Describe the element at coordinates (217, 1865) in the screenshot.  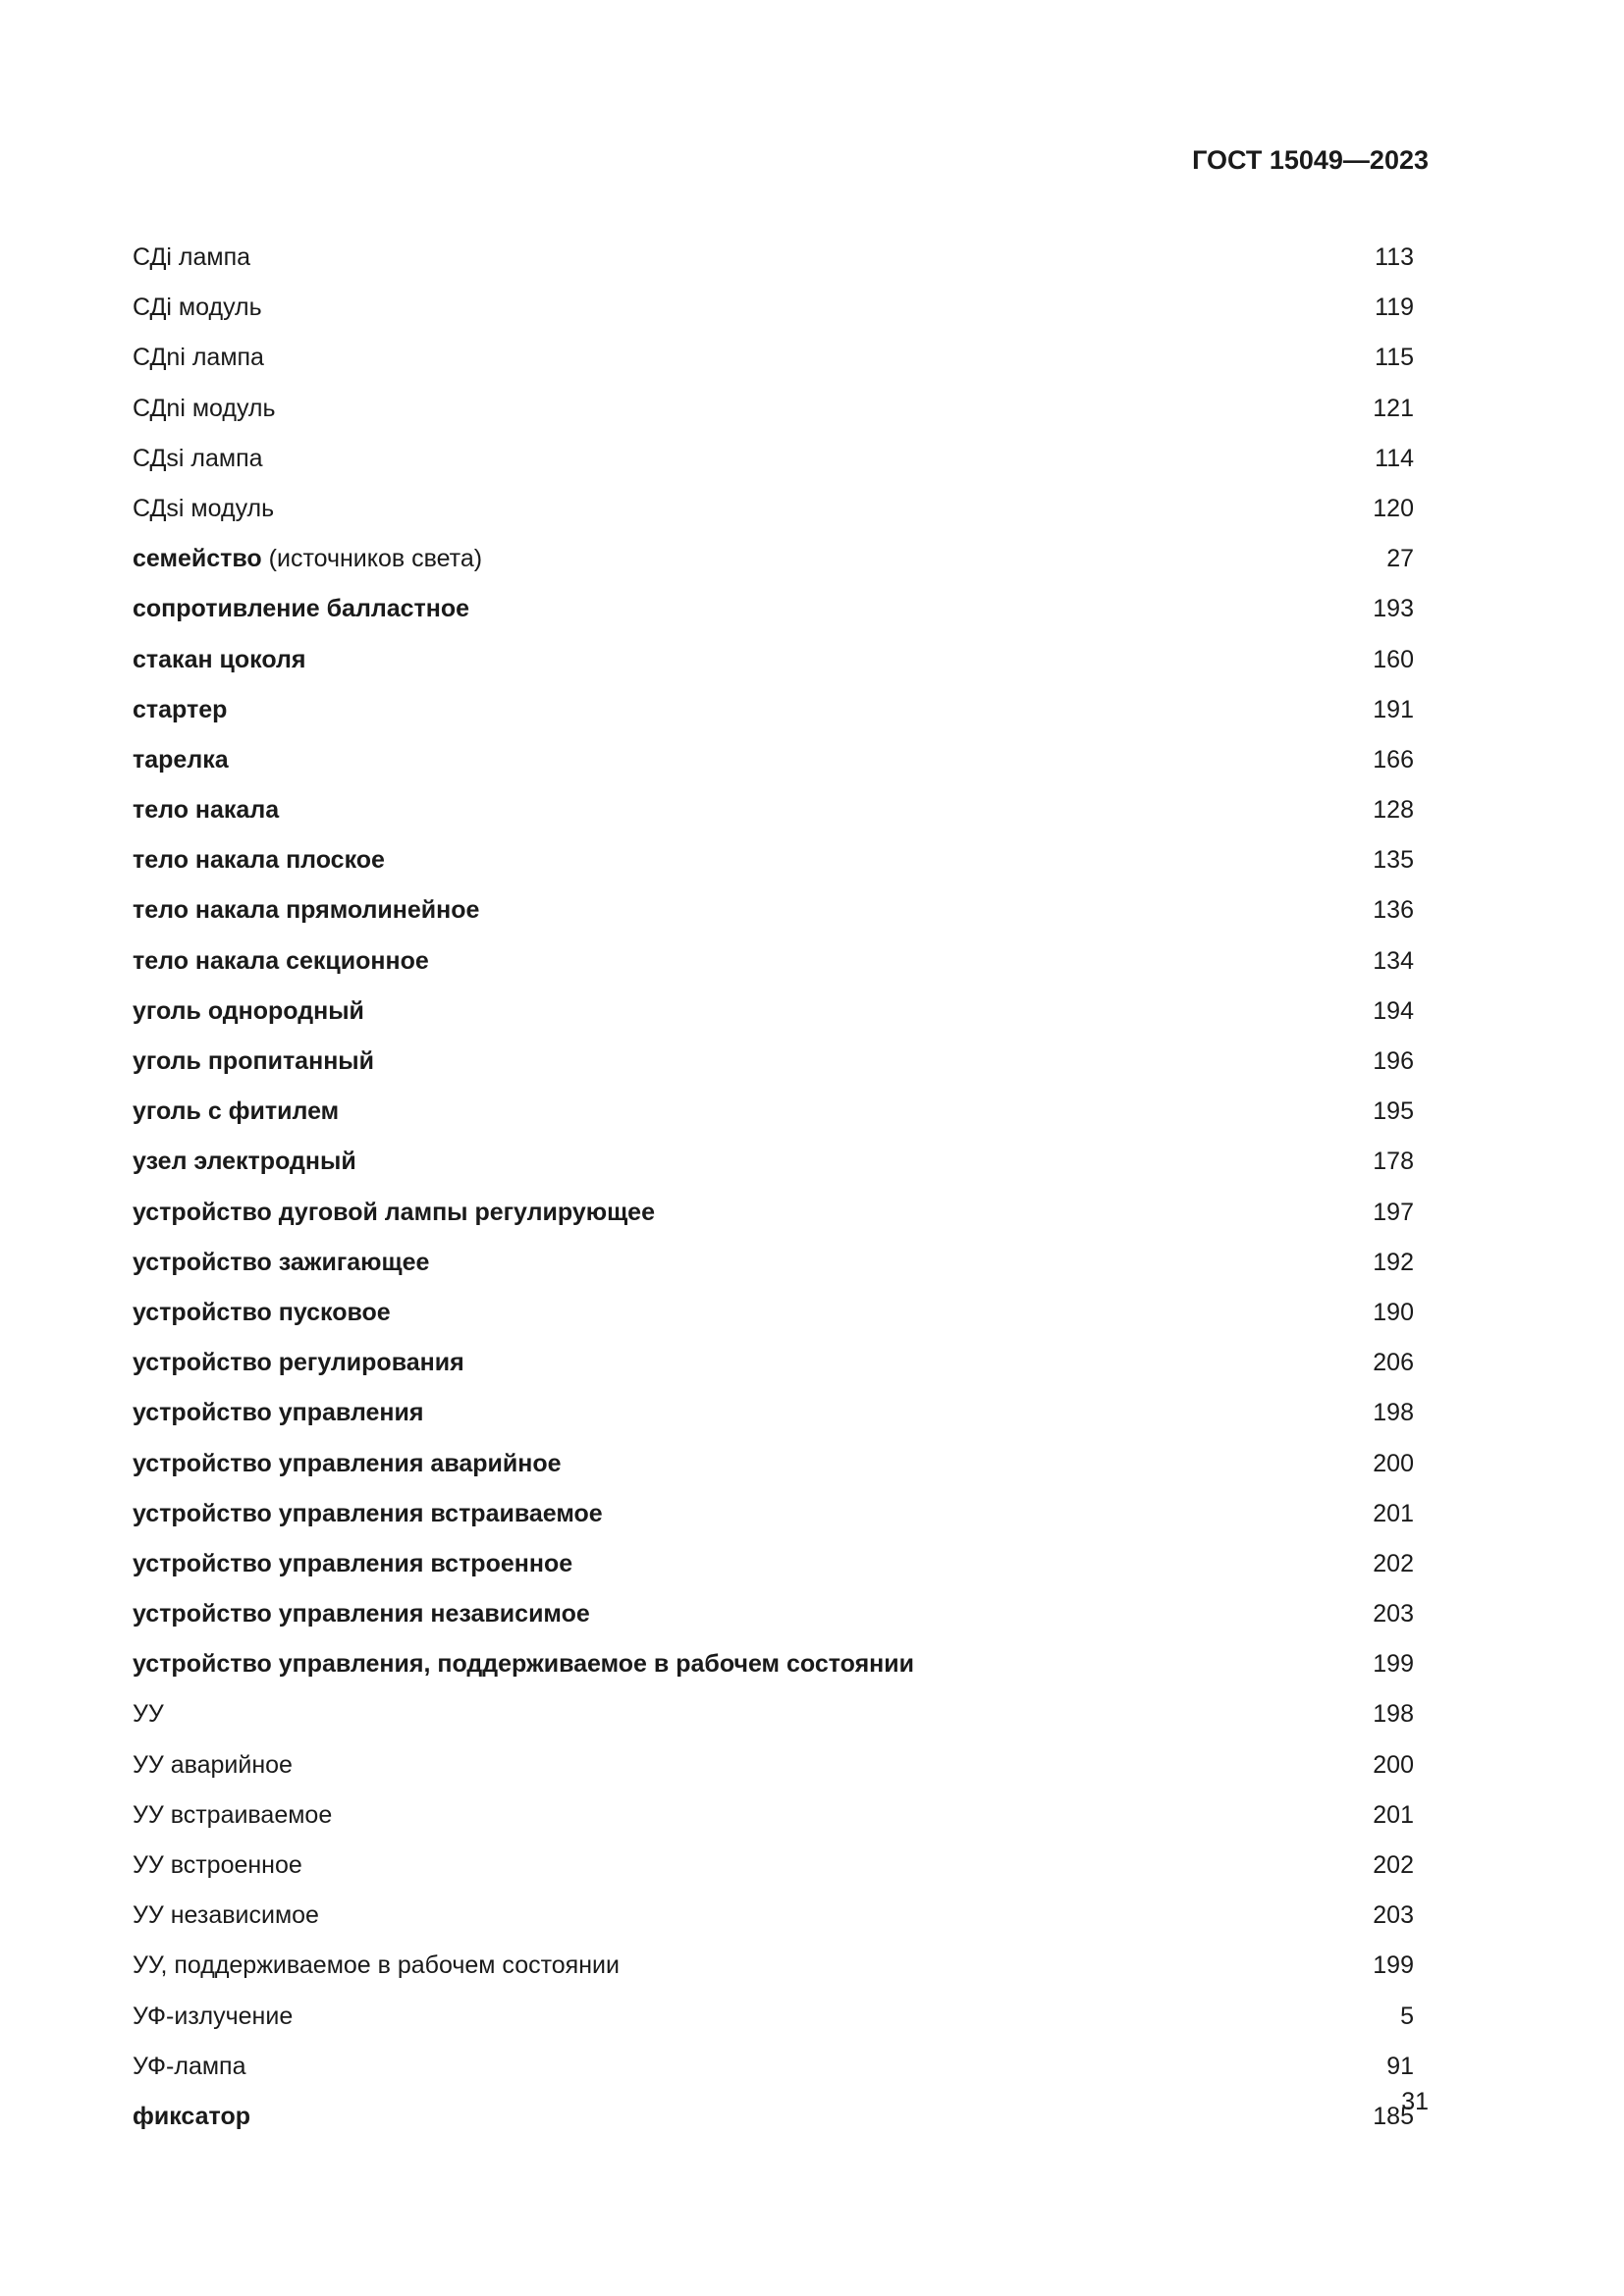
I see `term-normal: УУ встроенное` at that location.